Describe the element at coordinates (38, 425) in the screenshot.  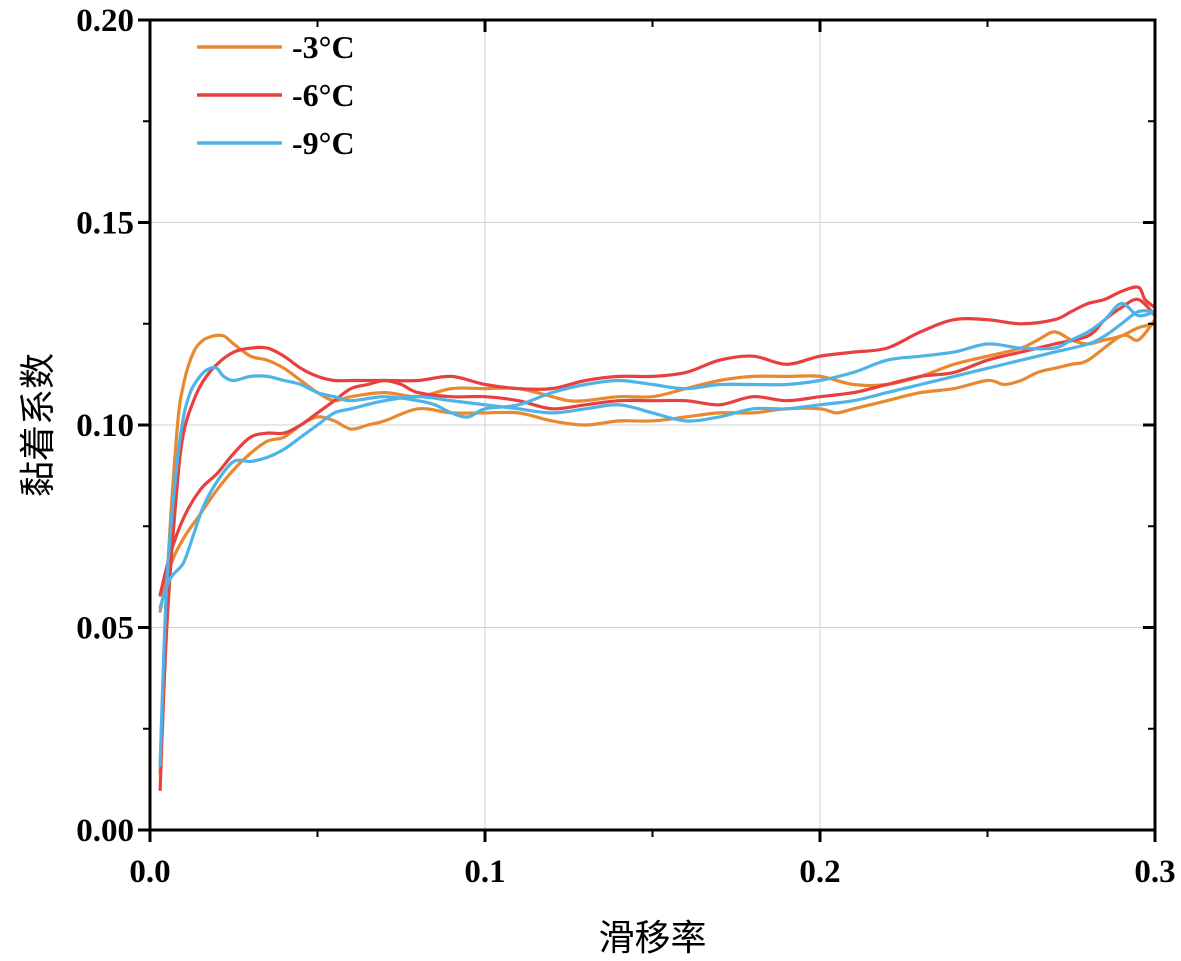
I see `y-axis-title: 黏着系数` at that location.